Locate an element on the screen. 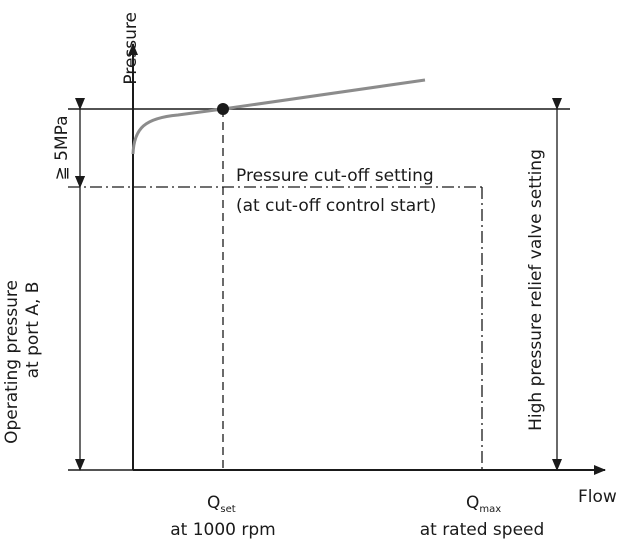 The width and height of the screenshot is (625, 542). q-max-note: at rated speed is located at coordinates (482, 530).